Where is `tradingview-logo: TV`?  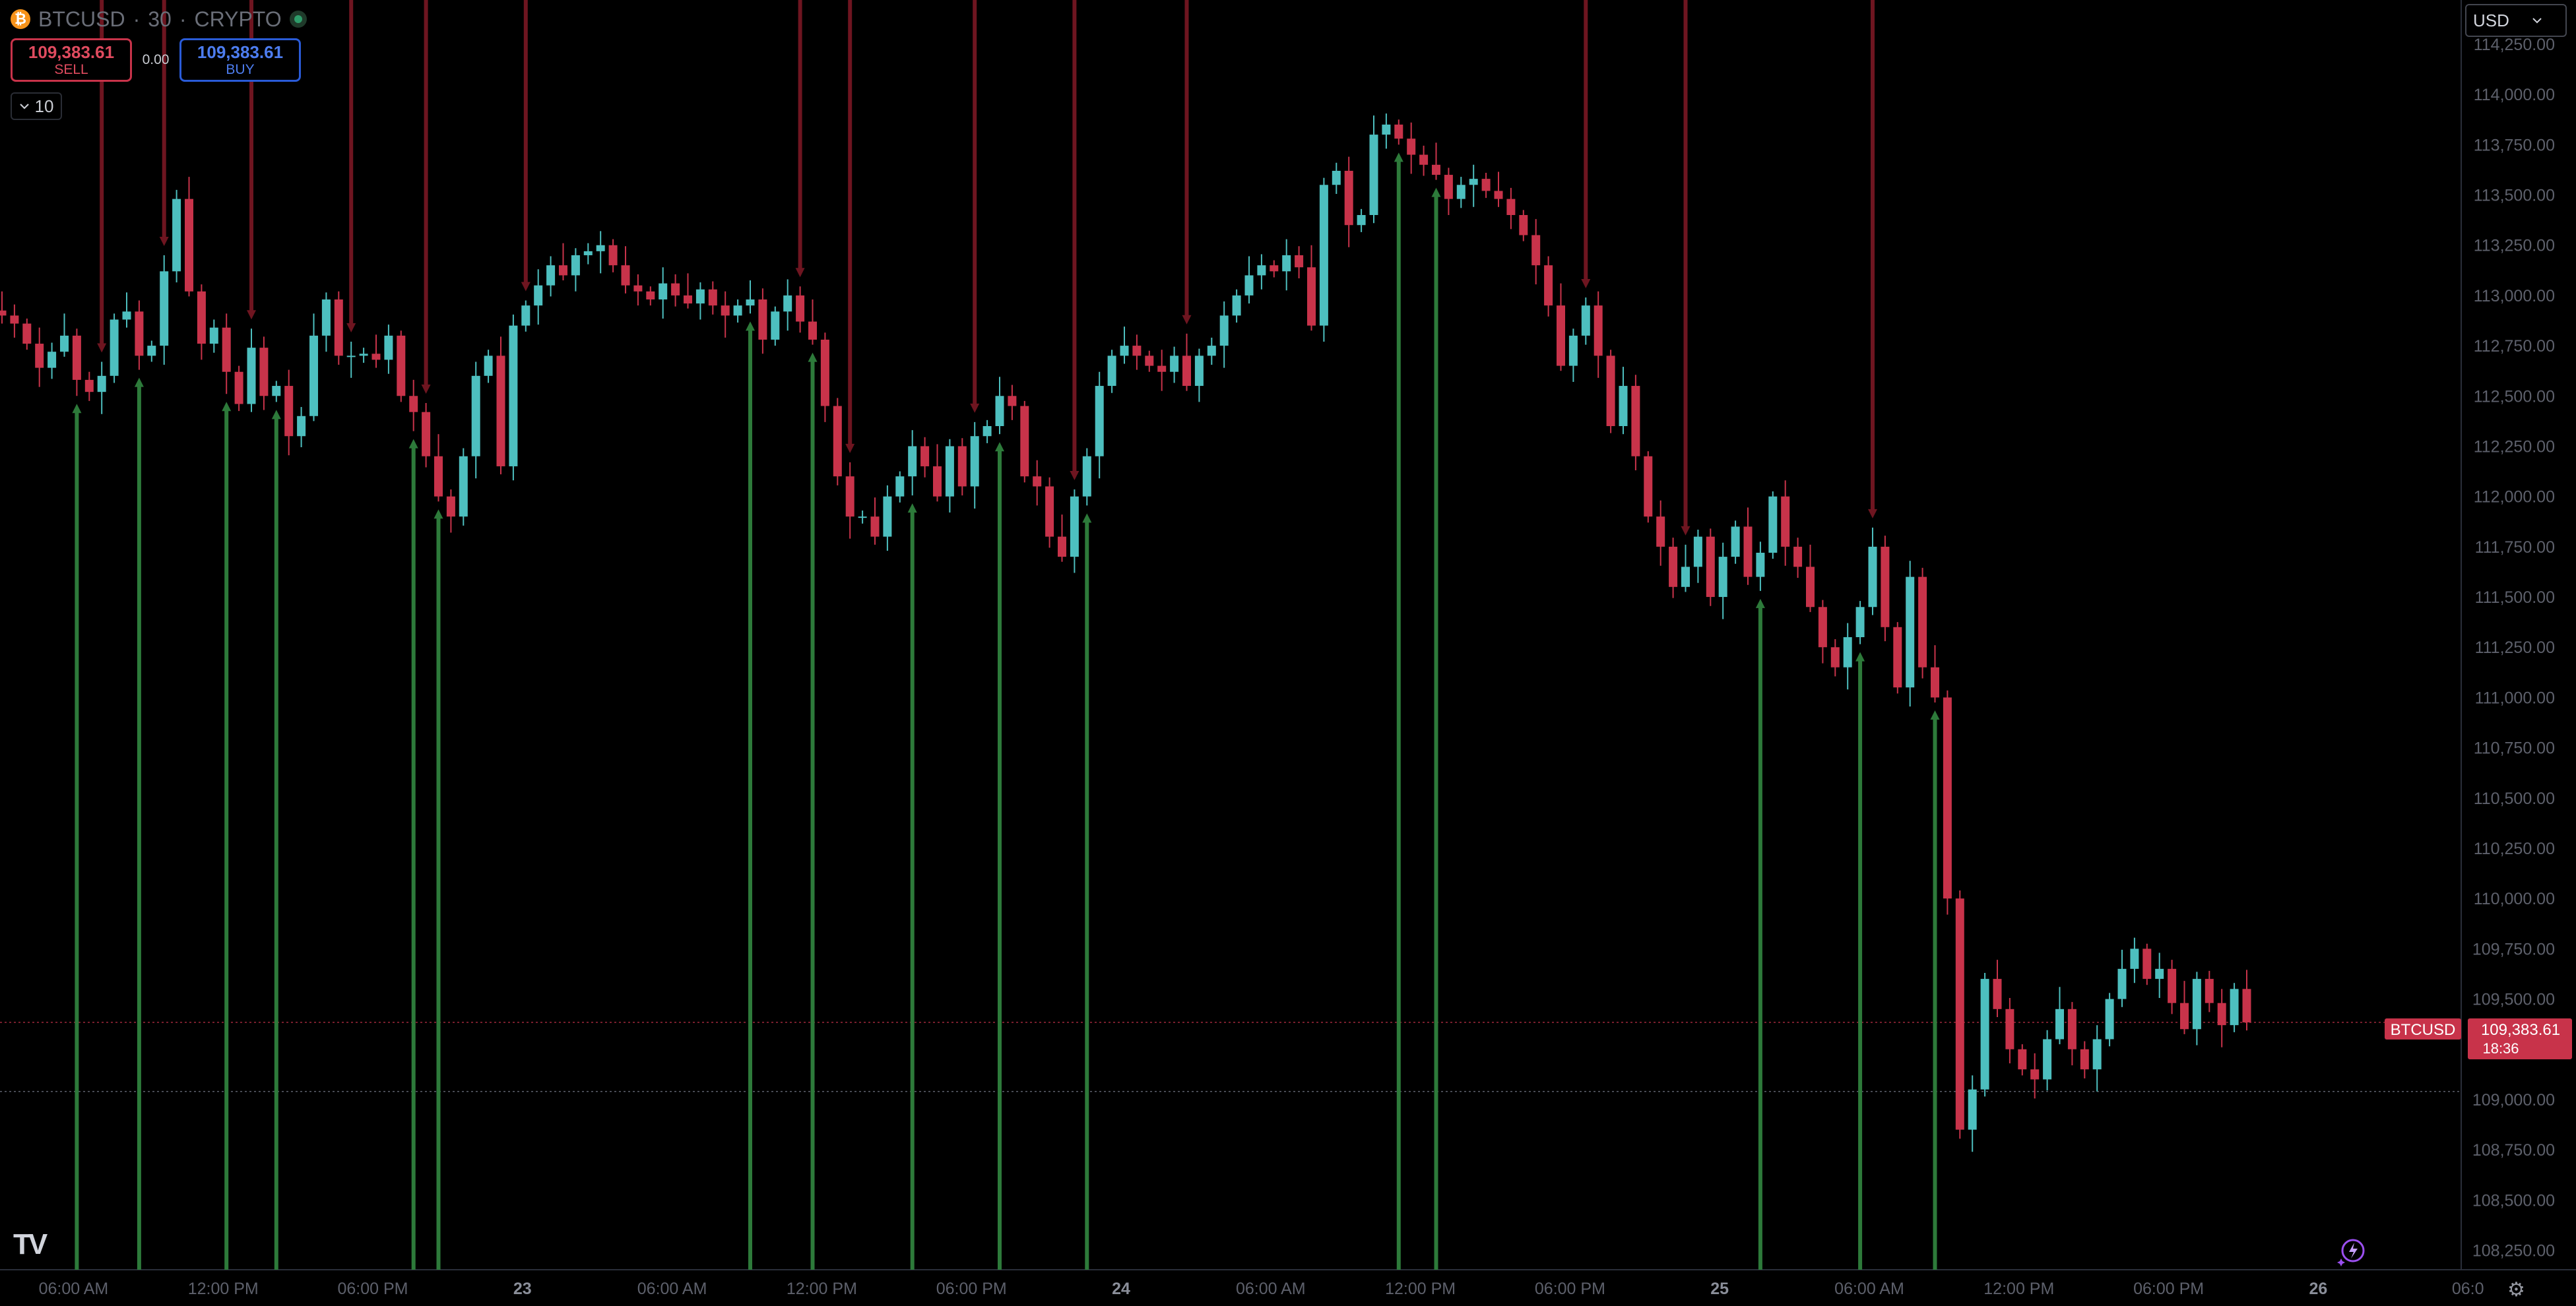
tradingview-logo: TV is located at coordinates (30, 1244).